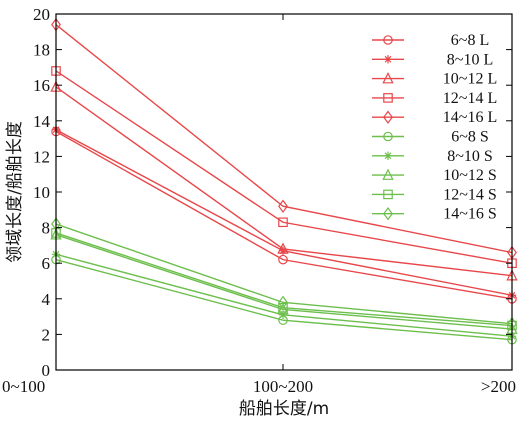  Describe the element at coordinates (283, 386) in the screenshot. I see `x-tick-label: 100~200` at that location.